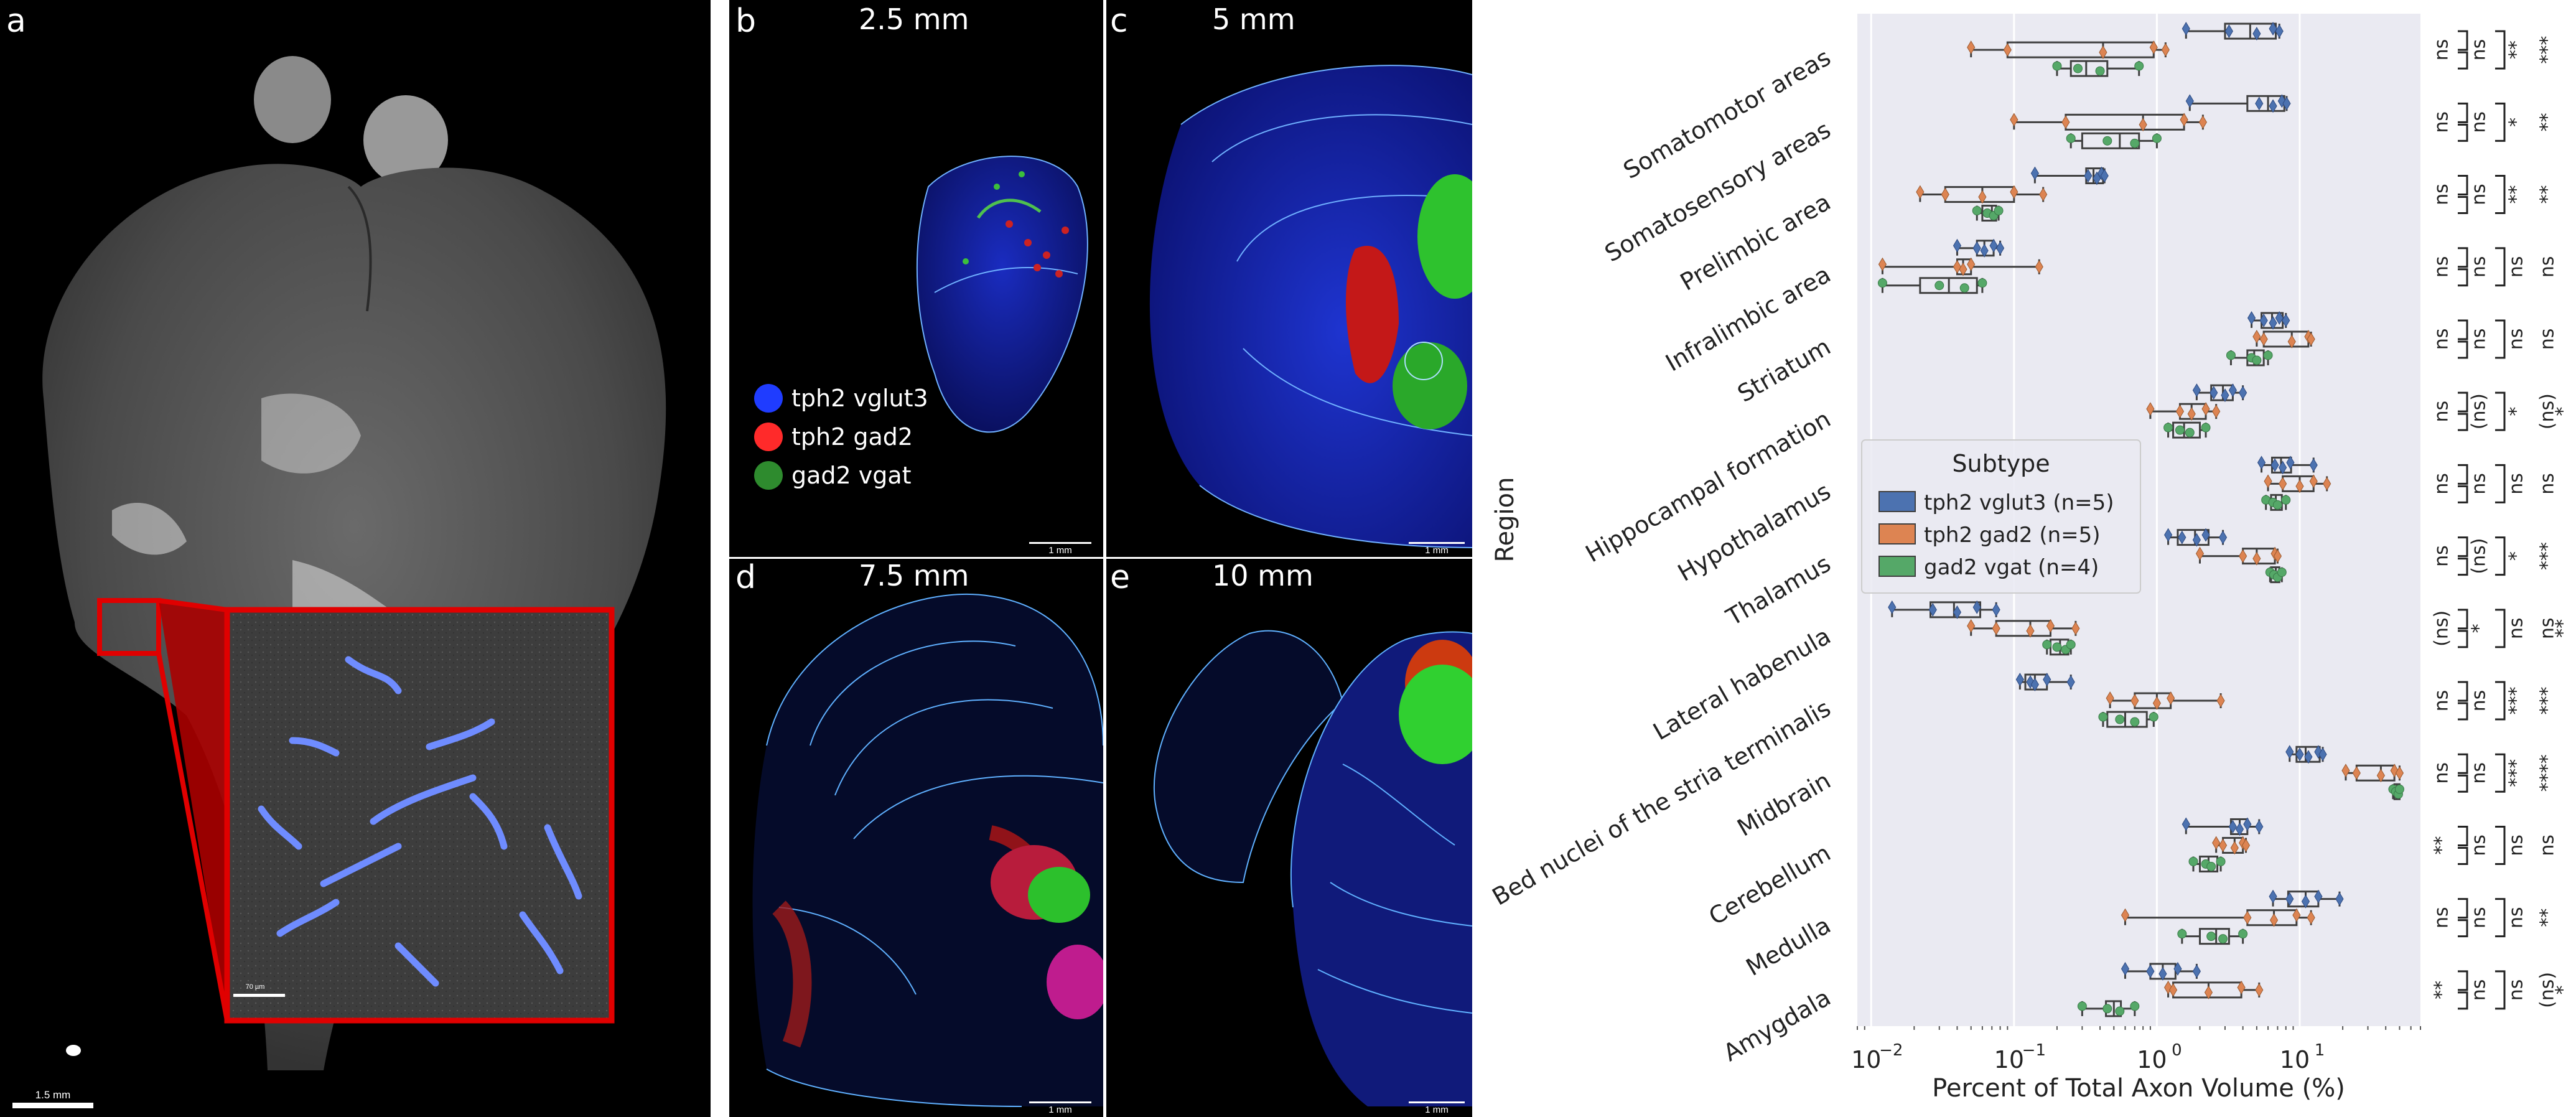 This screenshot has width=2576, height=1117. I want to click on scalebar-a-line, so click(52, 1105).